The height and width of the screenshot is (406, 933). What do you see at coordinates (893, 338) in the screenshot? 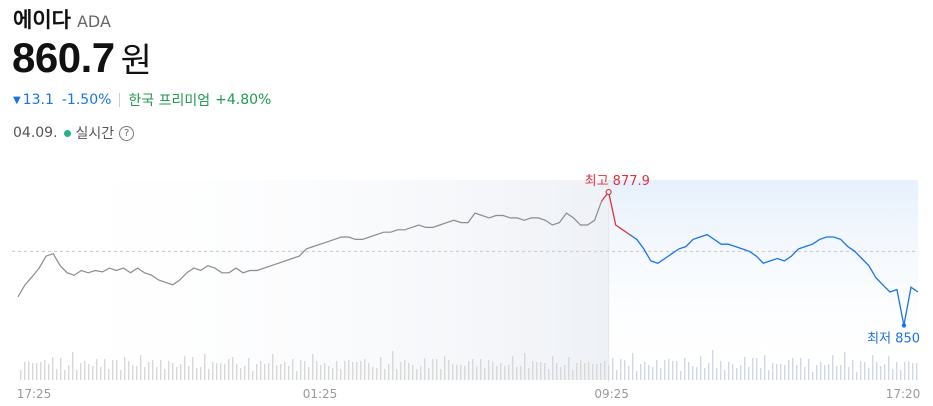
I see `low-label: 최저 850` at bounding box center [893, 338].